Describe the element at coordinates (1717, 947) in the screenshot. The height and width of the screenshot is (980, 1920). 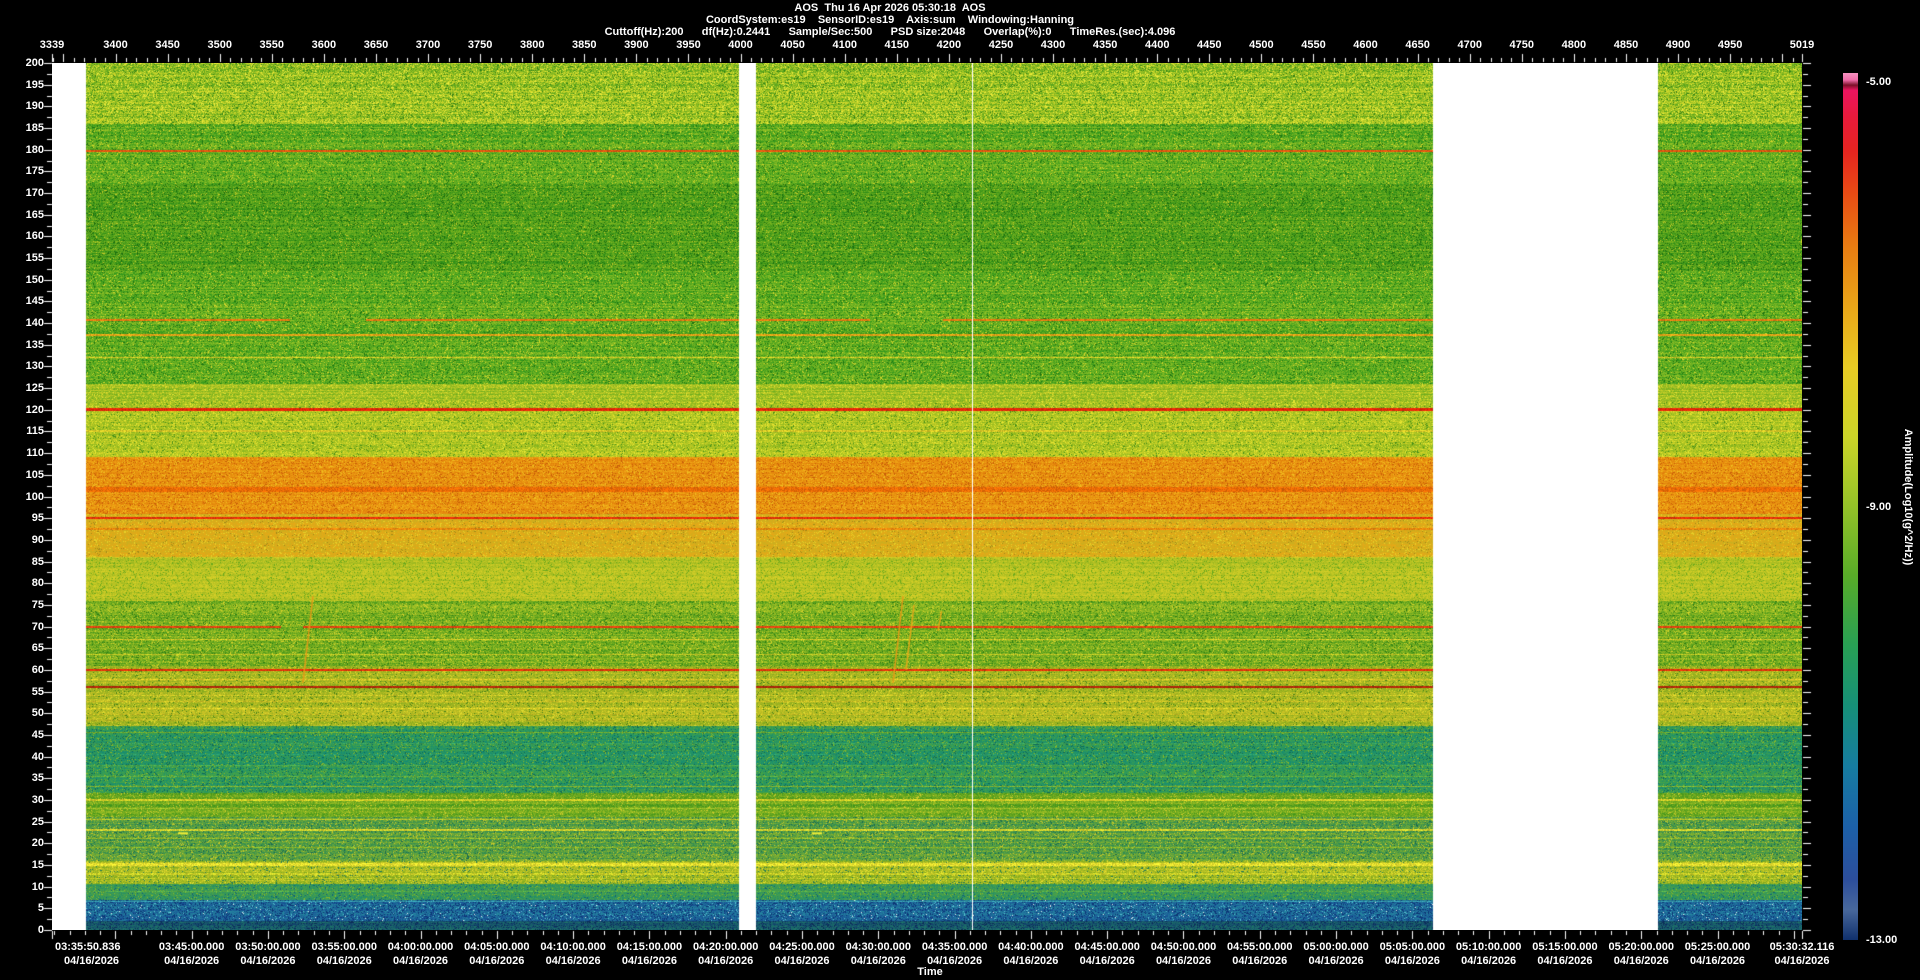
I see `time-tick-label: 05:25:00.000` at that location.